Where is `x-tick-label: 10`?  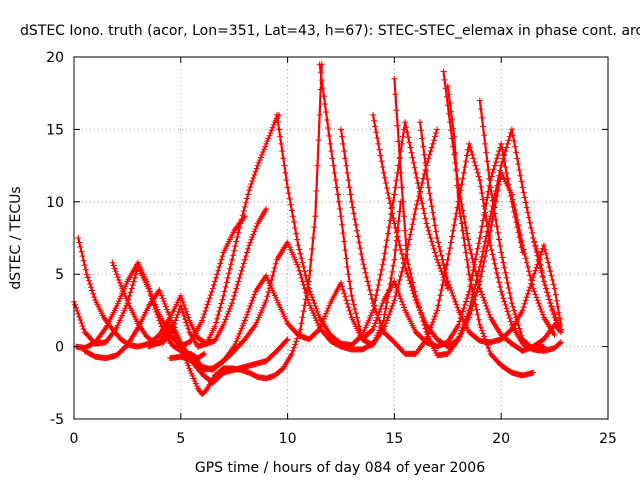
x-tick-label: 10 is located at coordinates (288, 439).